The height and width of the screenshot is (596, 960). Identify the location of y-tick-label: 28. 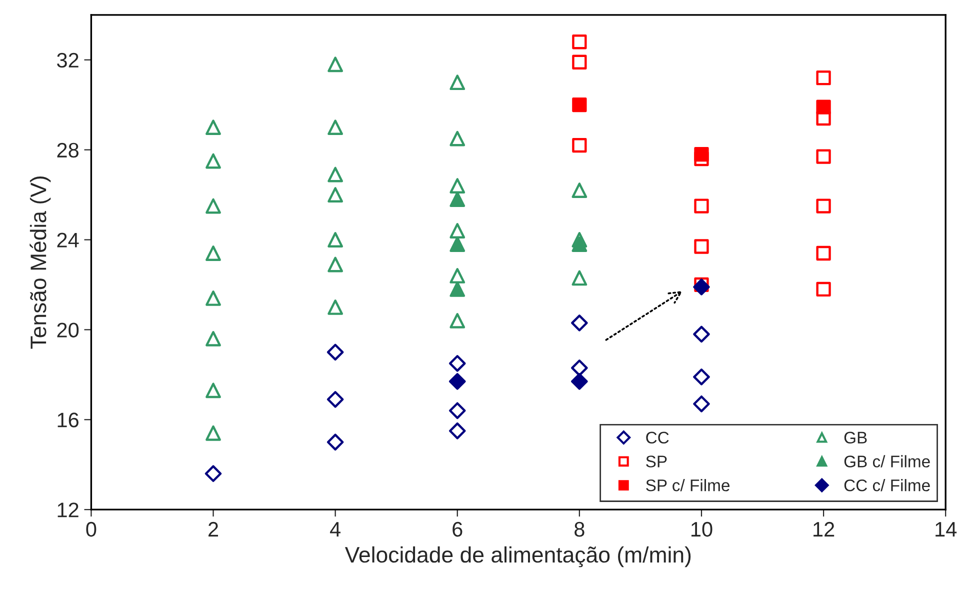
(67, 150).